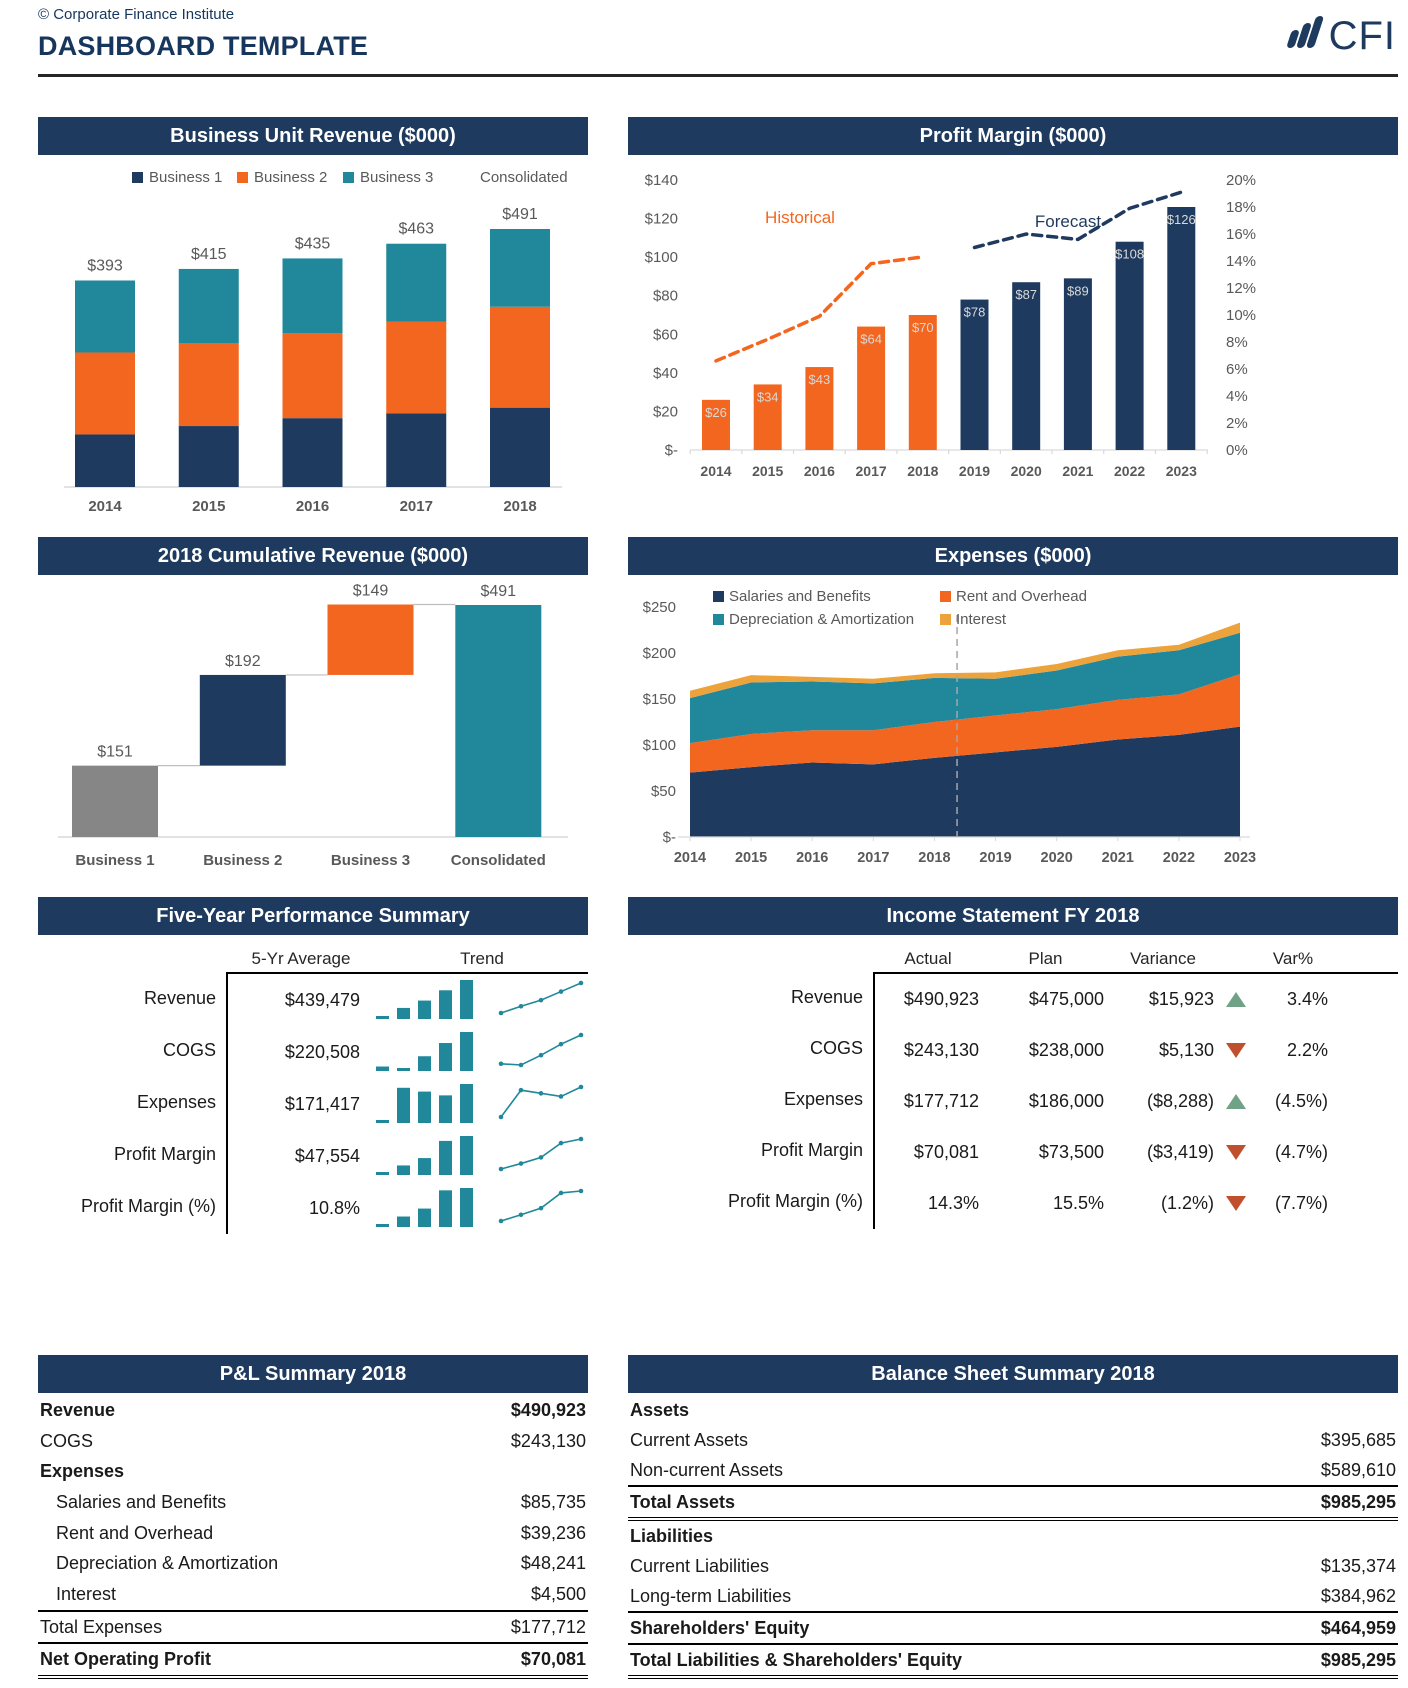 The height and width of the screenshot is (1688, 1408). I want to click on svg-text: 0%, so click(1237, 450).